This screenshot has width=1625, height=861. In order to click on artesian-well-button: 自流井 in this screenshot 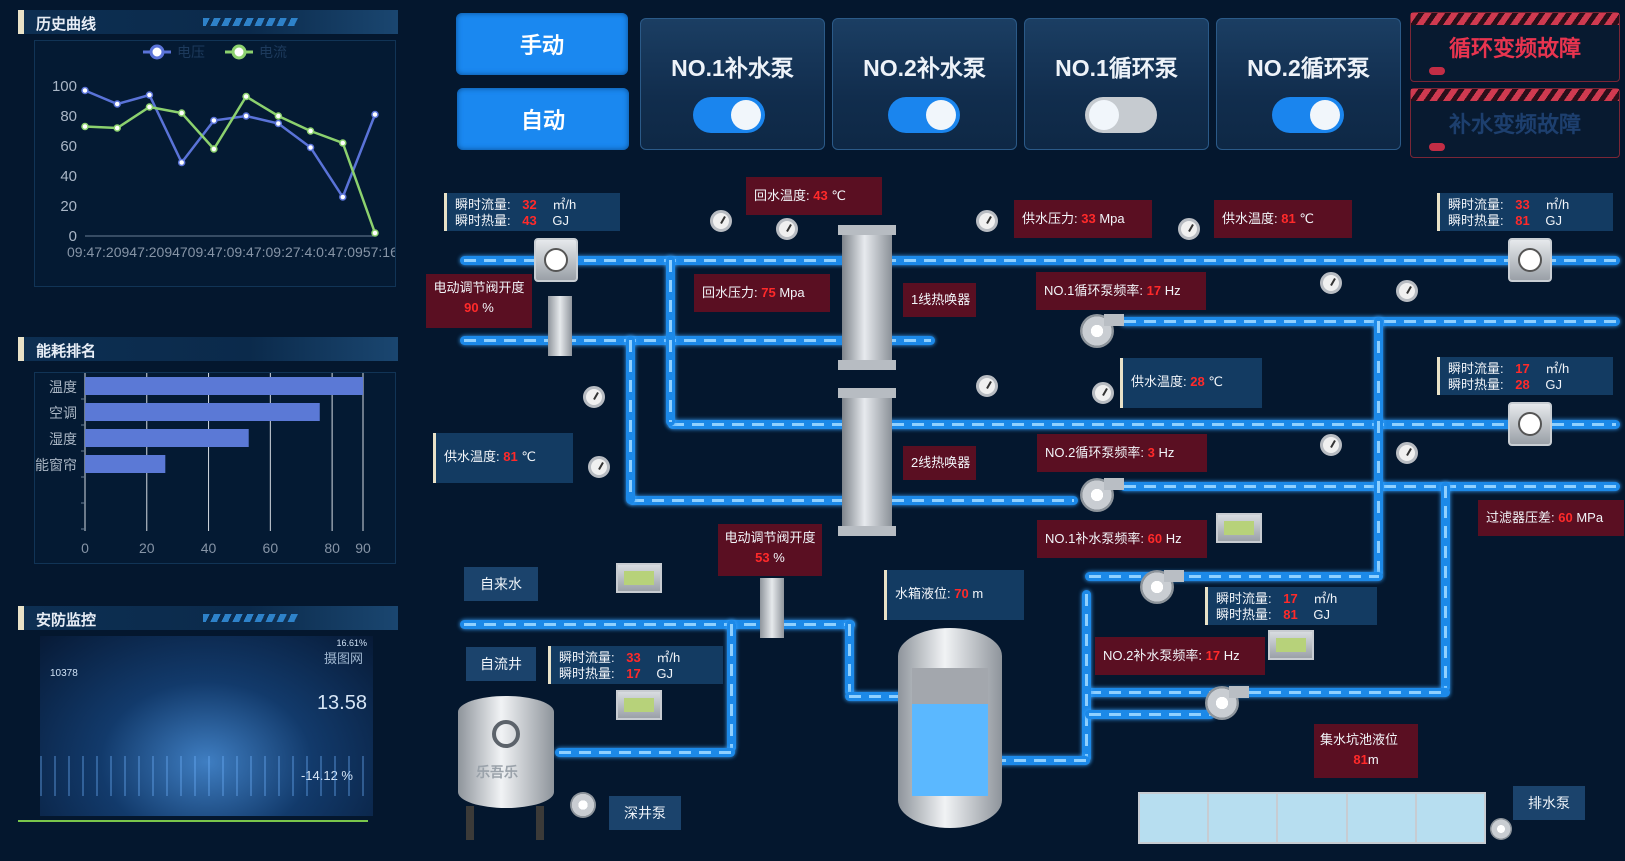, I will do `click(501, 664)`.